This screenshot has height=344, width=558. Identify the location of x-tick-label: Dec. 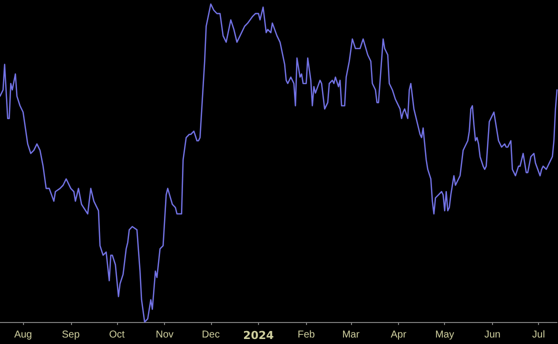
(211, 335).